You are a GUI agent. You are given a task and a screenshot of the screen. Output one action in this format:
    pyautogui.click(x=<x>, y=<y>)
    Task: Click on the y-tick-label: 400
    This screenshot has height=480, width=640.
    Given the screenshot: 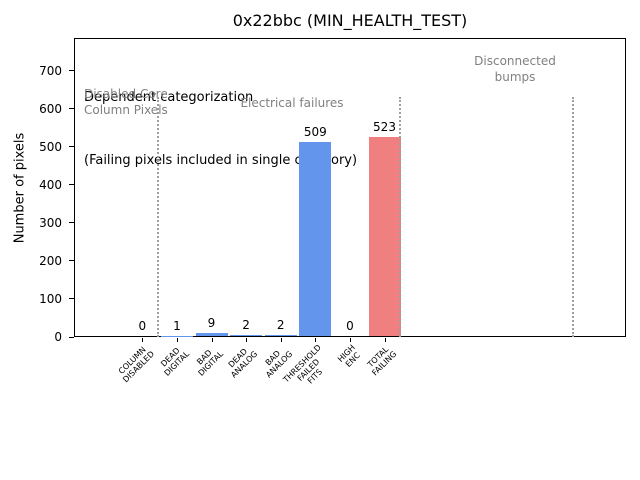 What is the action you would take?
    pyautogui.click(x=50, y=184)
    